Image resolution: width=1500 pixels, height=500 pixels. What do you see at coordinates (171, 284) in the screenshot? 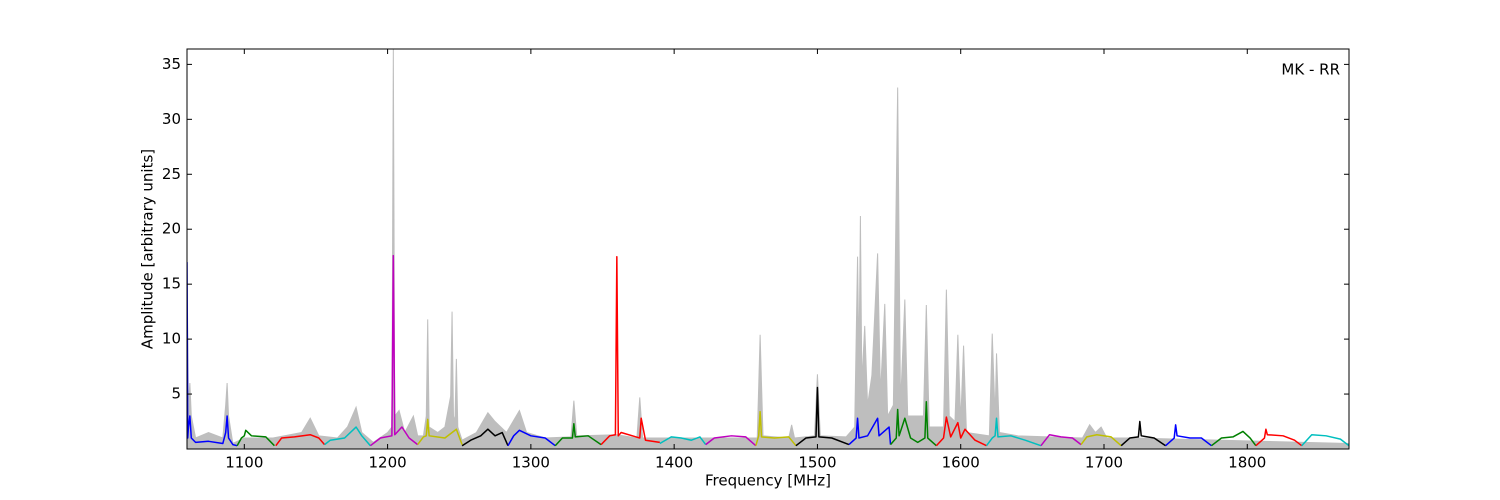
I see `y-tick-label: 15` at bounding box center [171, 284].